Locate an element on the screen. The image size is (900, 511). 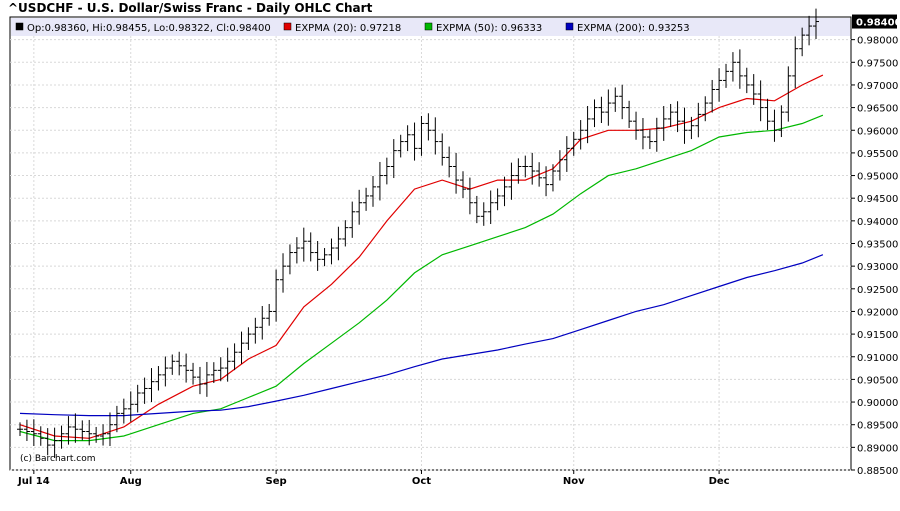
y-tick-label: 0.96500 is located at coordinates (877, 109).